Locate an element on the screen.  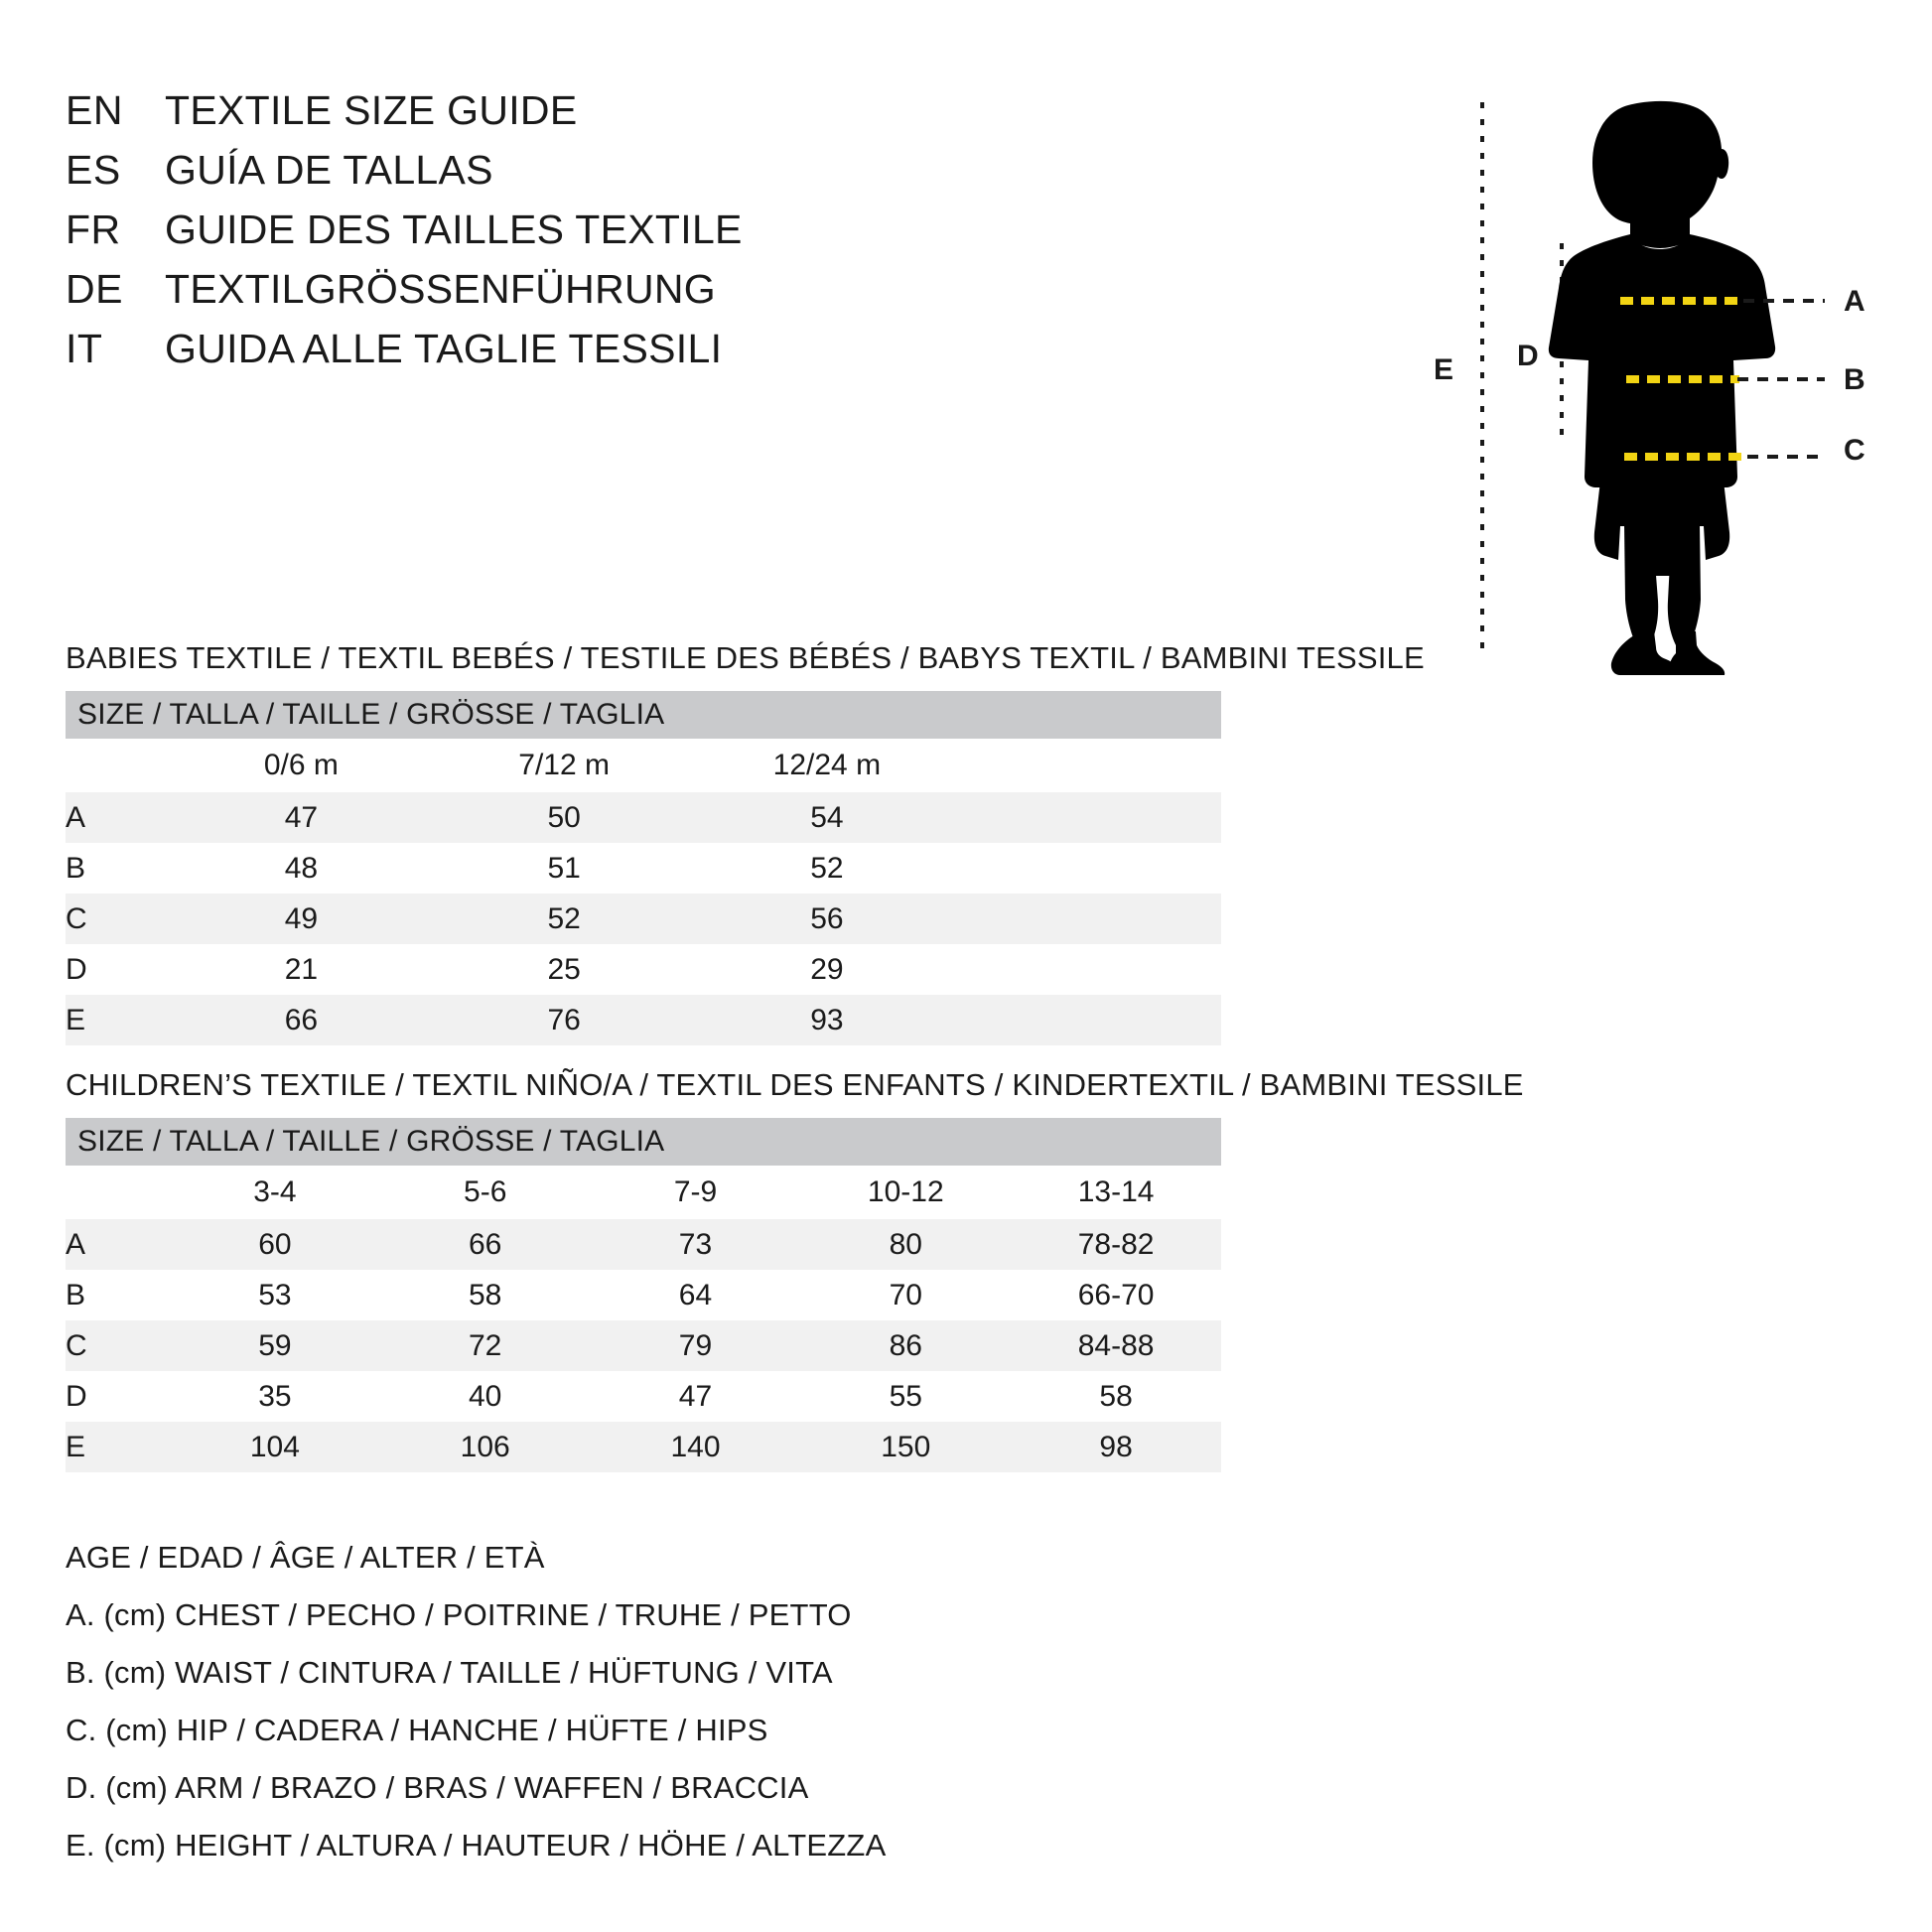
language-code-es: ES is located at coordinates (94, 170).